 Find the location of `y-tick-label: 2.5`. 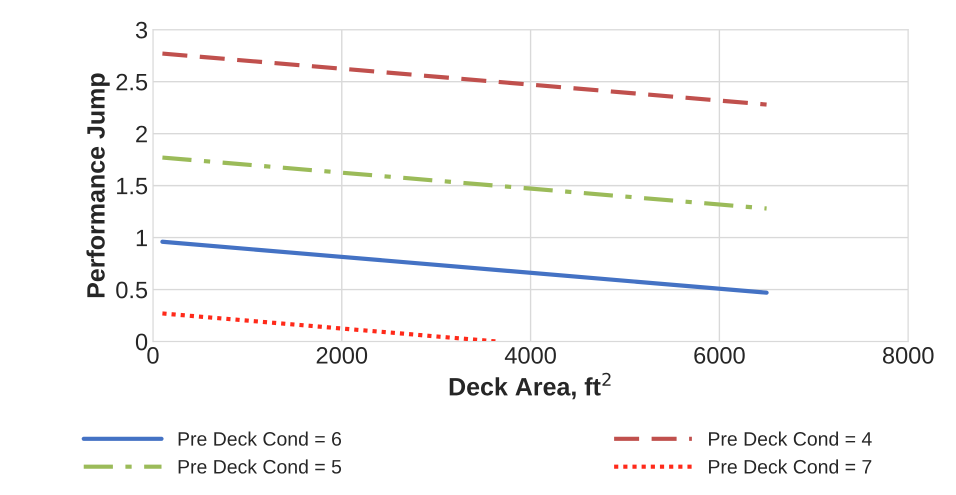

y-tick-label: 2.5 is located at coordinates (132, 82).